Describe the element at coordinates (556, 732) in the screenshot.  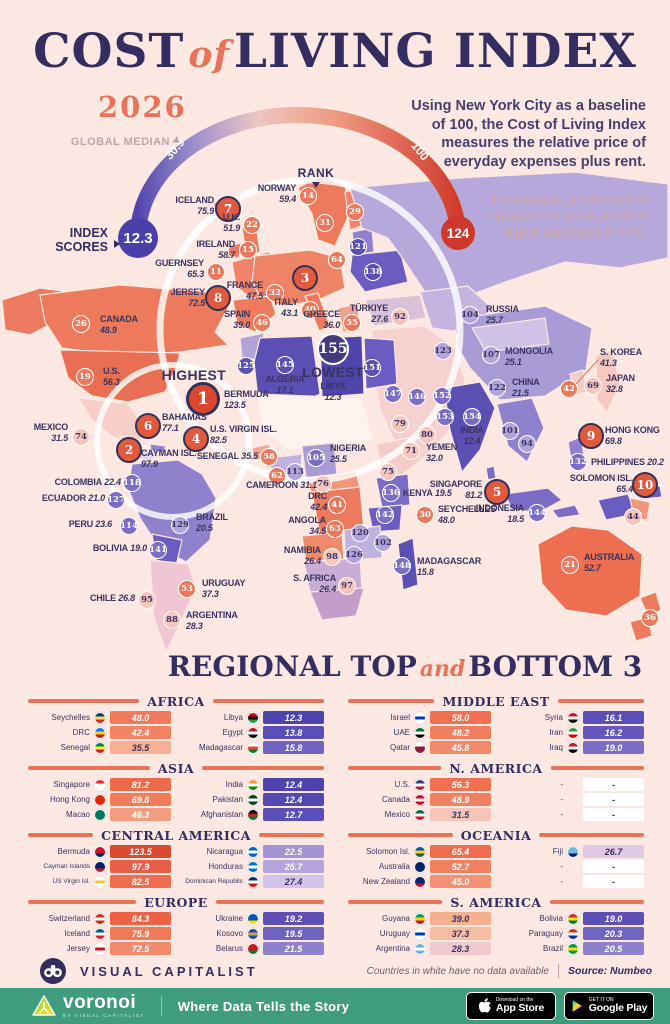
I see `country-label: Iran` at that location.